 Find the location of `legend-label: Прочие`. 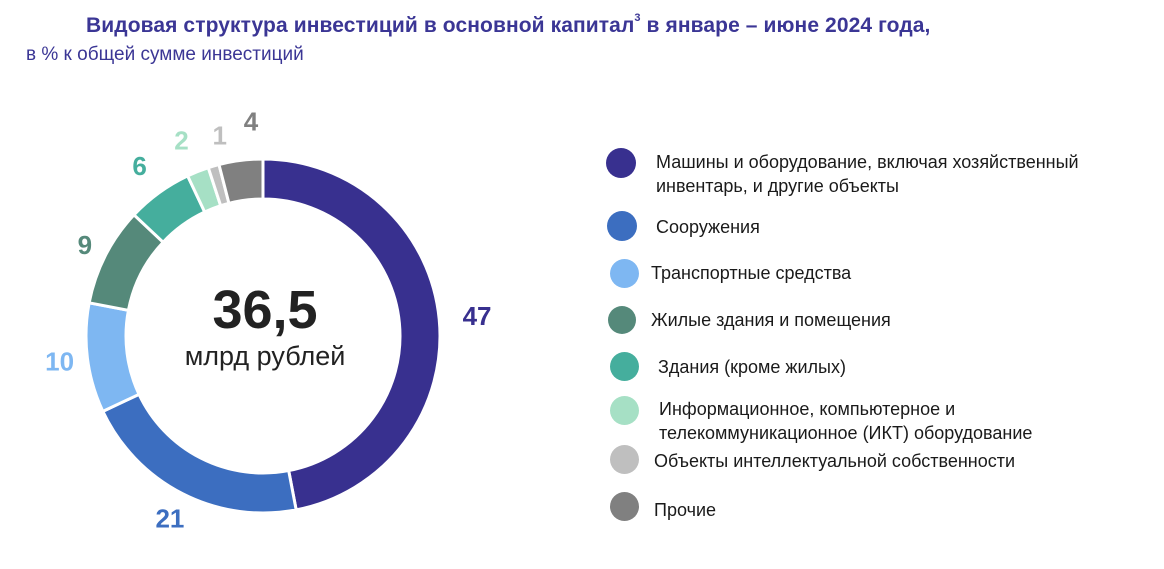

legend-label: Прочие is located at coordinates (685, 510).